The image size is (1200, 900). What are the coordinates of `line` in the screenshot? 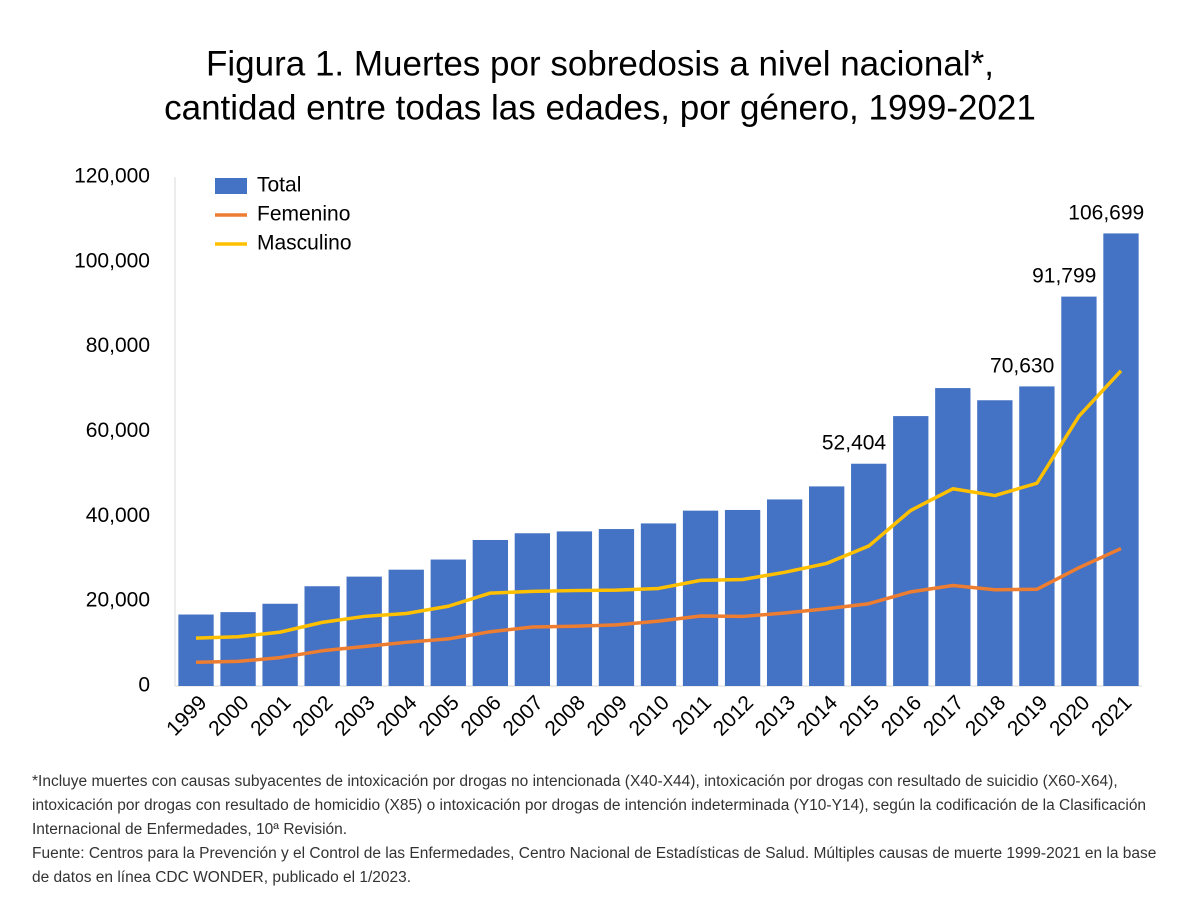 It's located at (658, 605).